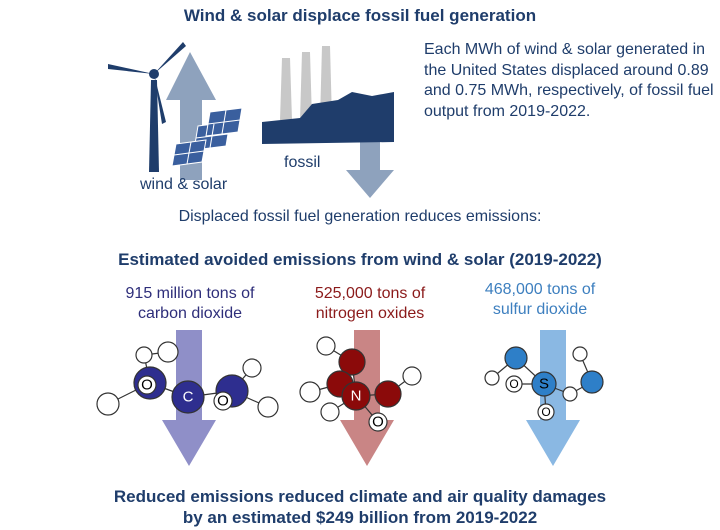  What do you see at coordinates (190, 293) in the screenshot?
I see `co2-amount: 915 million tons of` at bounding box center [190, 293].